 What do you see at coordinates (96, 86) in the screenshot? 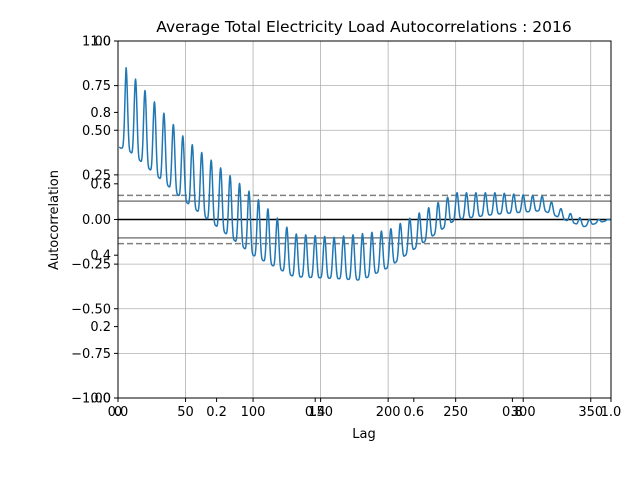
I see `y-tick-label: 0.75` at bounding box center [96, 86].